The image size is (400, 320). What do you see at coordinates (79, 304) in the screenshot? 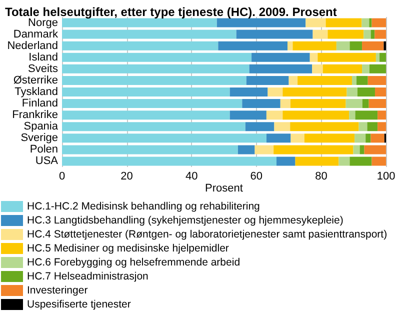
I see `legend-label: Uspesifiserte tjenester` at bounding box center [79, 304].